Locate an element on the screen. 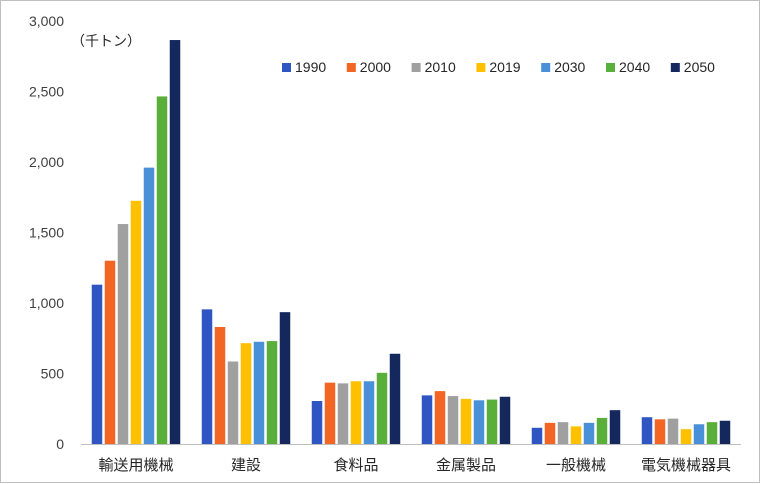 This screenshot has width=760, height=484. category-label: 輸送用機械 is located at coordinates (135, 465).